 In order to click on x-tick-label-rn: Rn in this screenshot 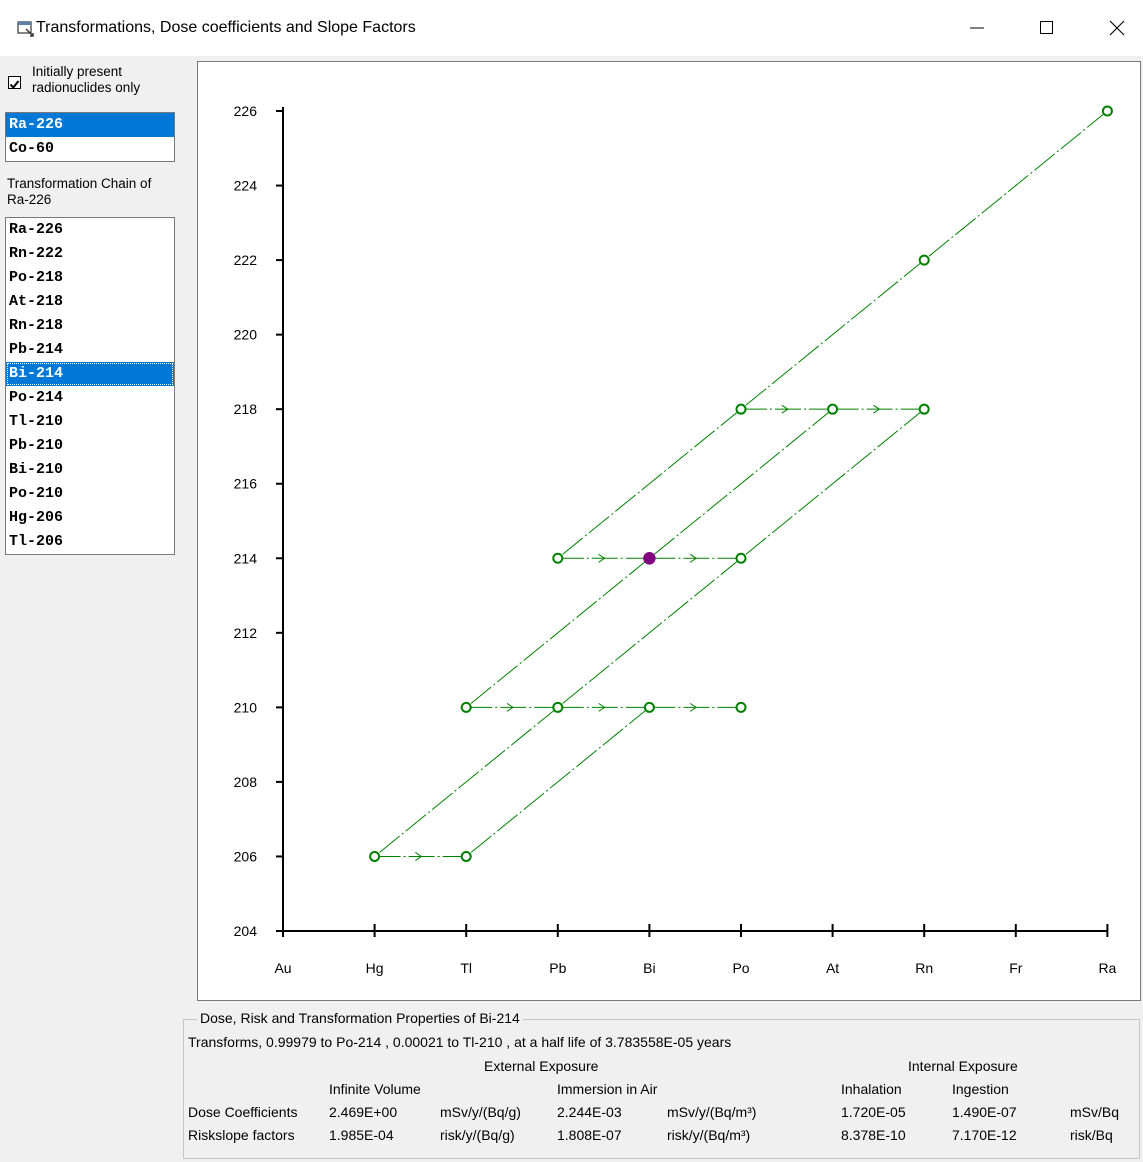, I will do `click(924, 968)`.